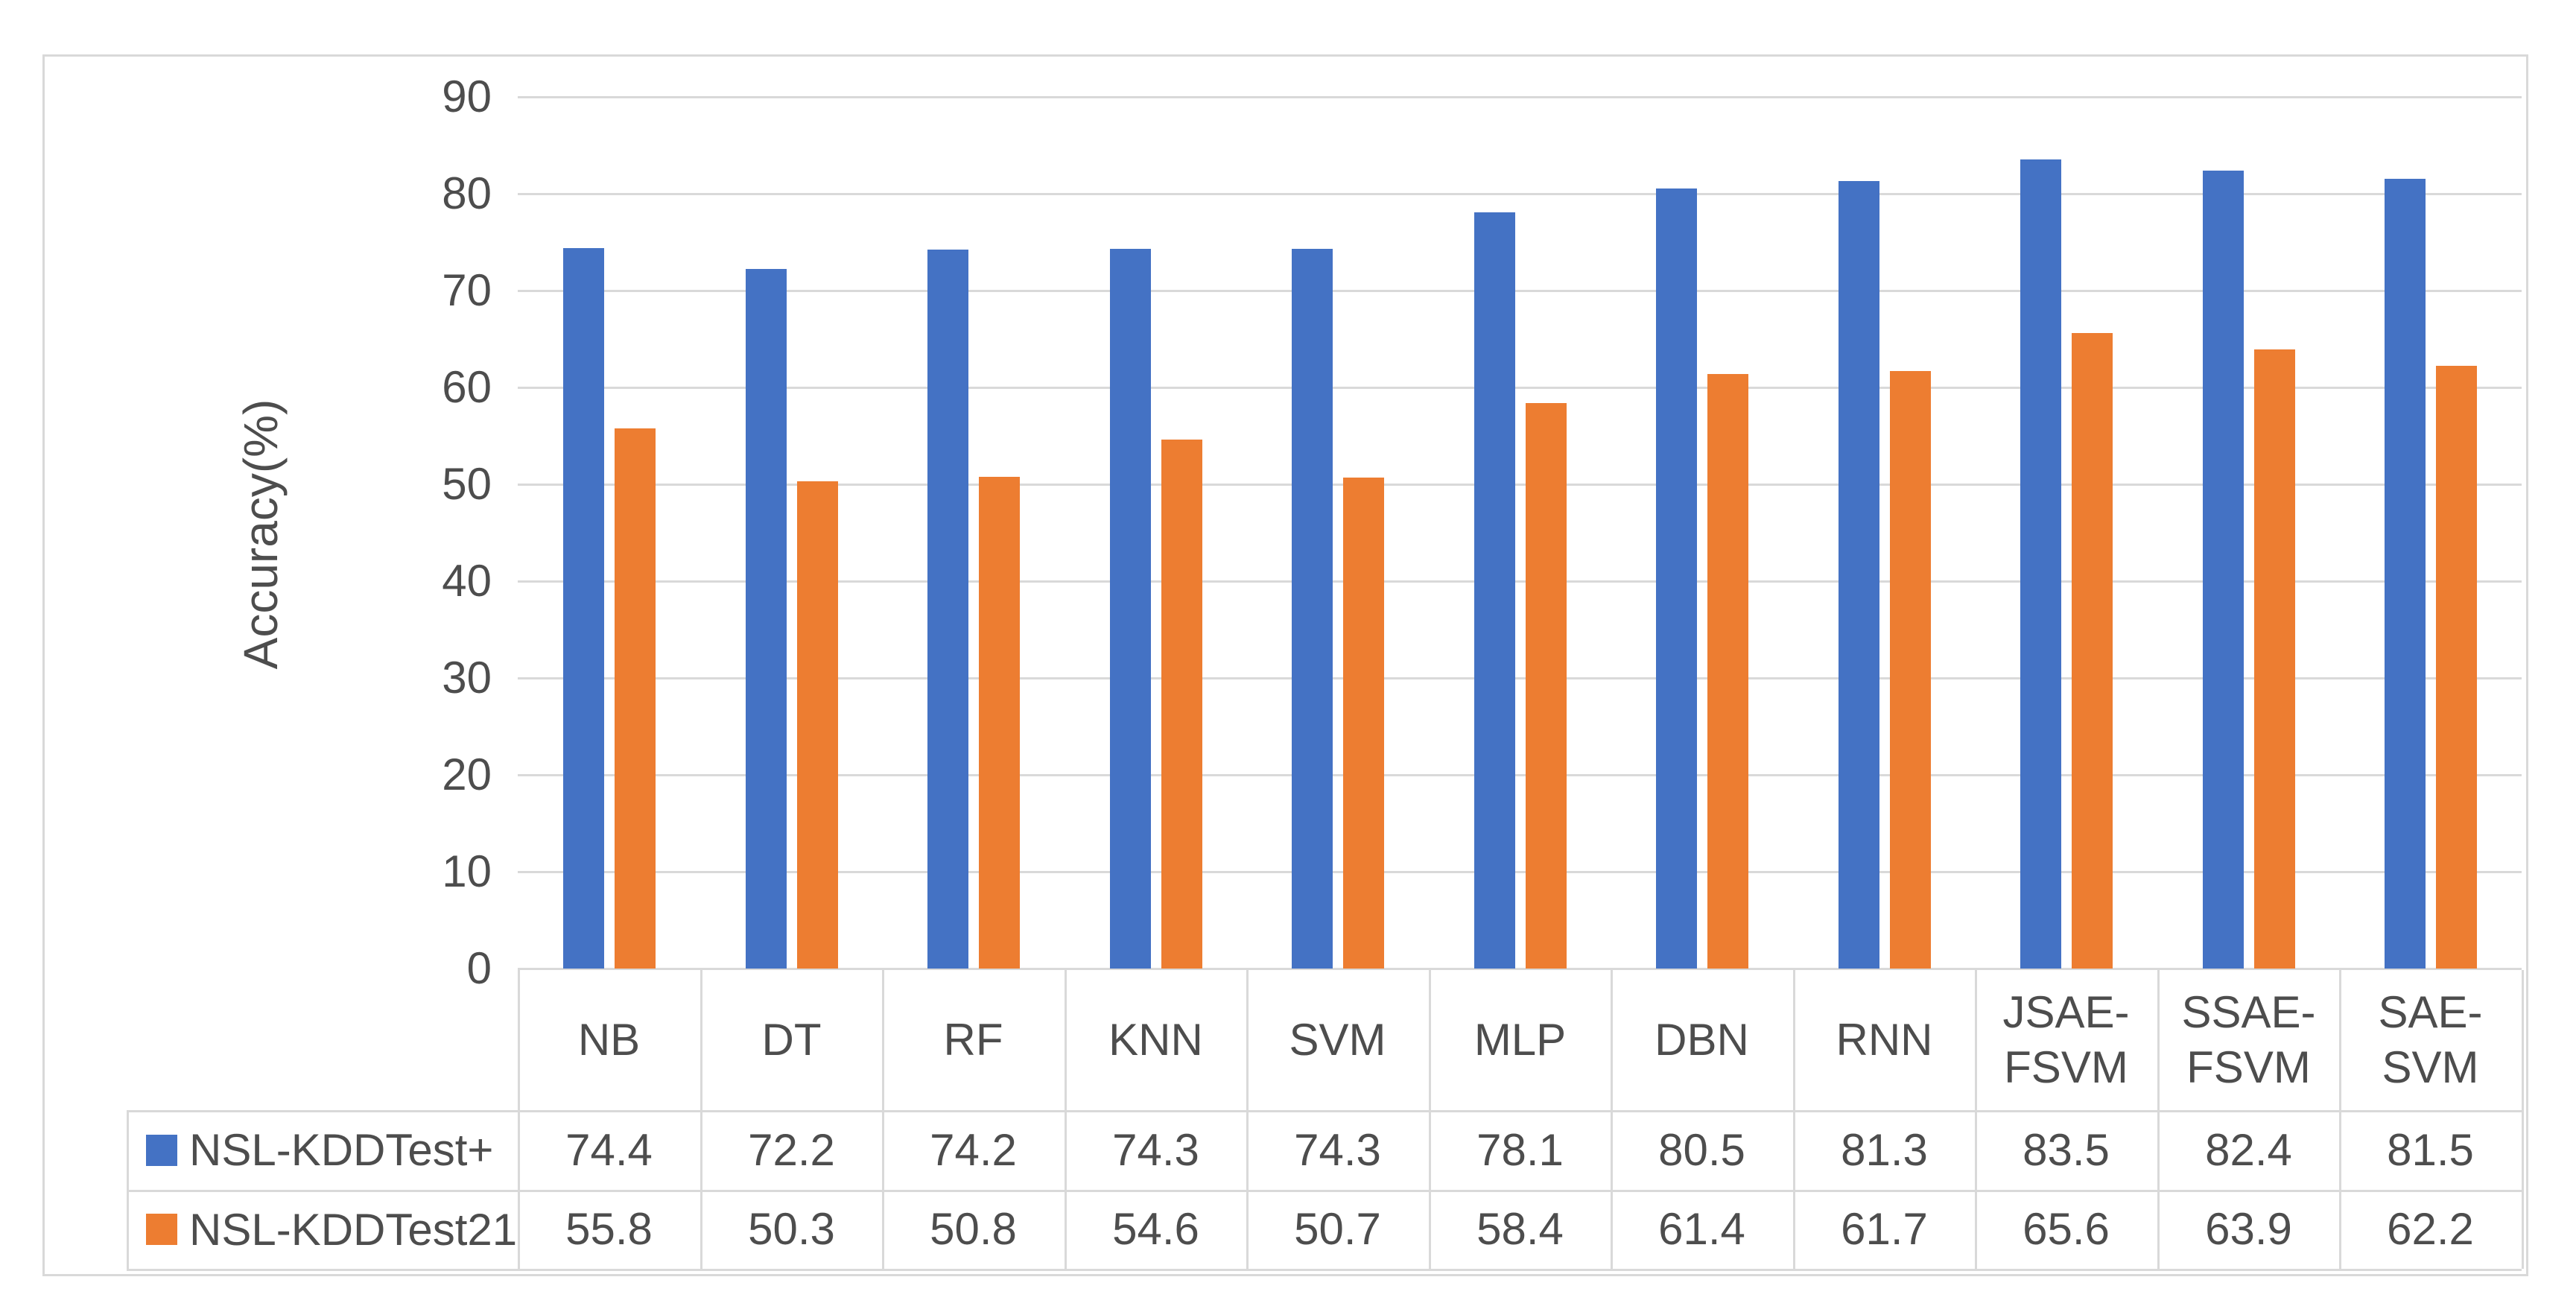  What do you see at coordinates (1885, 1150) in the screenshot?
I see `value-cell: 81.3` at bounding box center [1885, 1150].